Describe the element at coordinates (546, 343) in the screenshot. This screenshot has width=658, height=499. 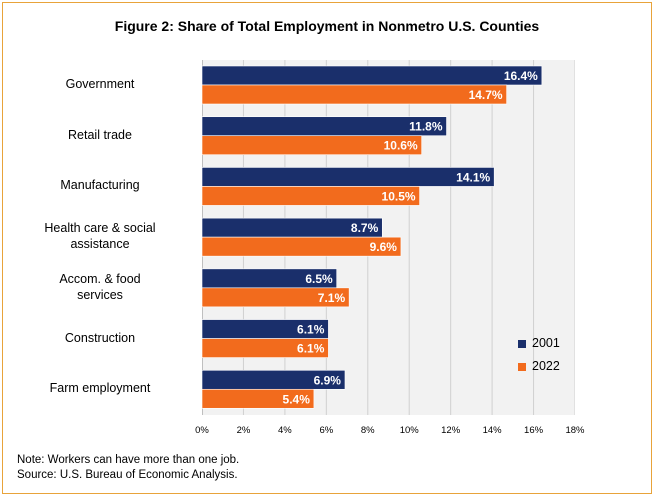
I see `legend-label-2001: 2001` at that location.